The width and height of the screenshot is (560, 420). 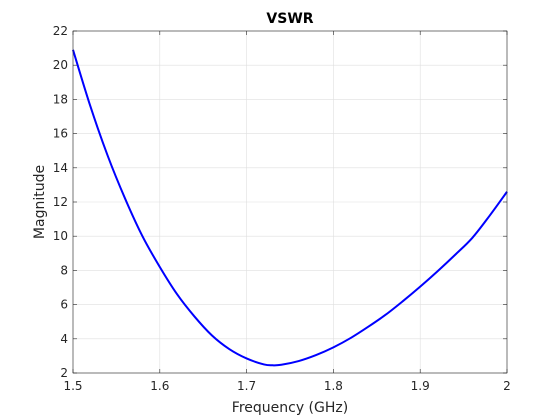 I want to click on y-tick-label: 10, so click(x=60, y=236).